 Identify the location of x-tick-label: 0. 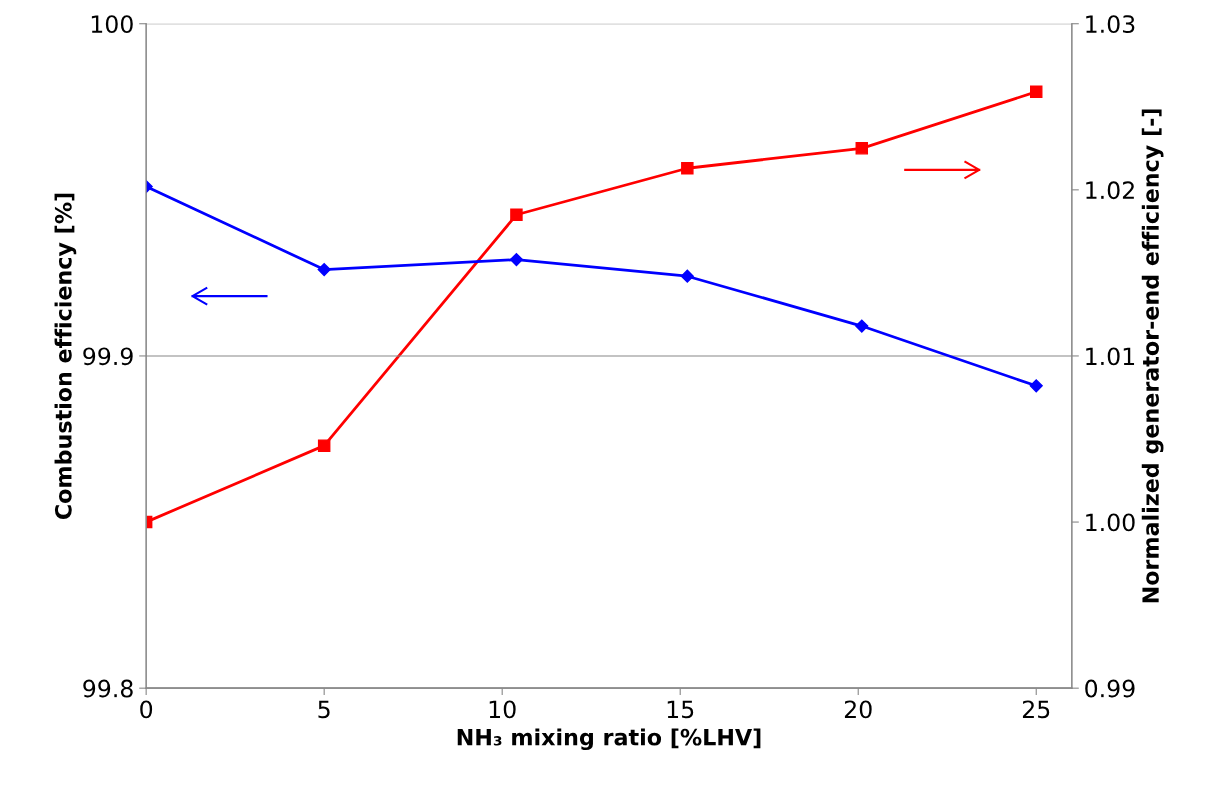
(146, 709).